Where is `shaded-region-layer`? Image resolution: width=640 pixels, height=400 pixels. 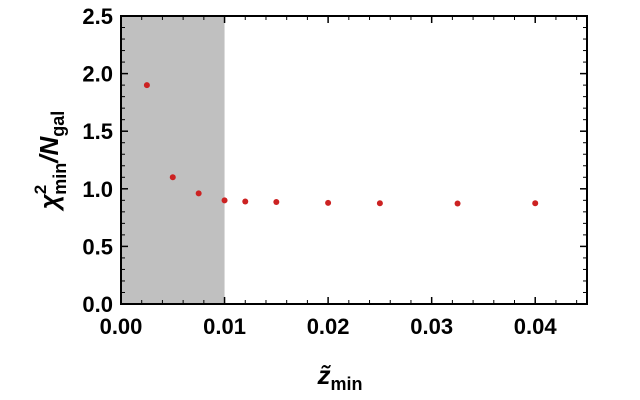 shaded-region-layer is located at coordinates (173, 160).